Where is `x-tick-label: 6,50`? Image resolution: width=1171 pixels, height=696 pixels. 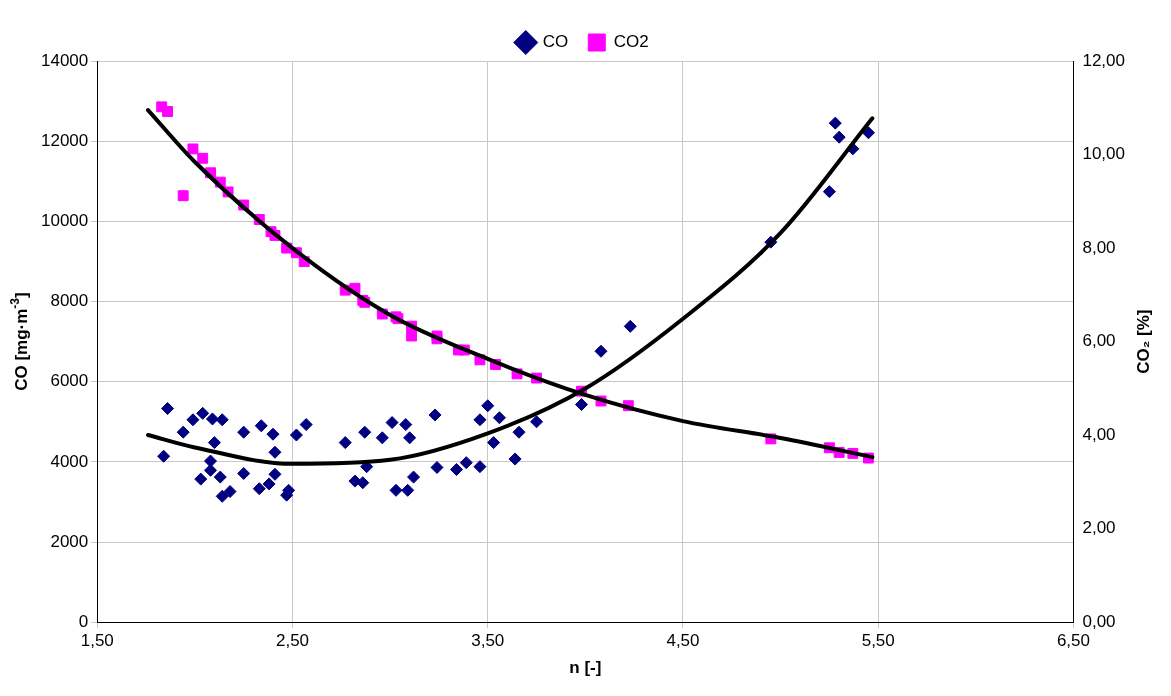
x-tick-label: 6,50 is located at coordinates (1073, 641).